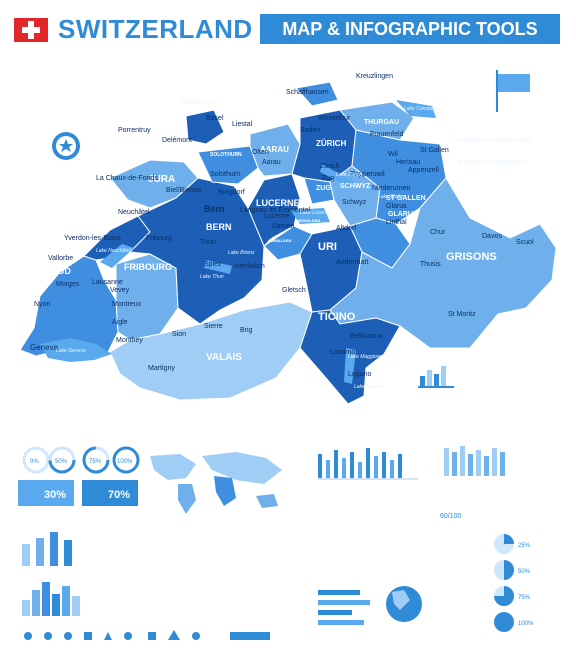 The image size is (576, 650). I want to click on map-city-label: Burgdorf, so click(231, 192).